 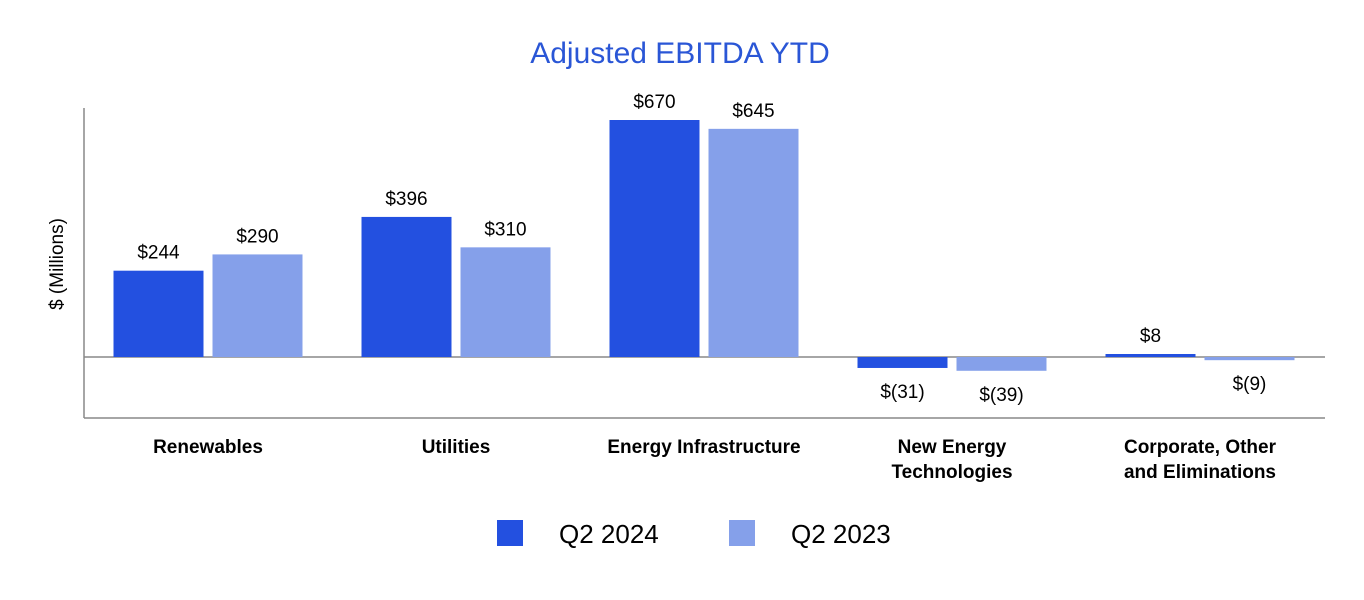 What do you see at coordinates (902, 392) in the screenshot?
I see `data-label: $(31)` at bounding box center [902, 392].